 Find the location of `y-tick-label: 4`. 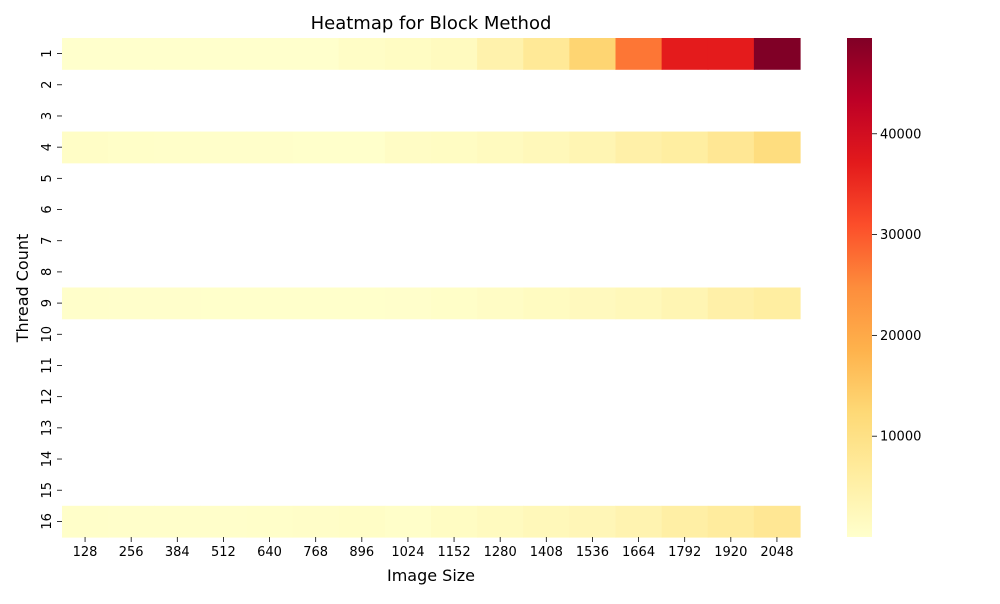

y-tick-label: 4 is located at coordinates (47, 147).